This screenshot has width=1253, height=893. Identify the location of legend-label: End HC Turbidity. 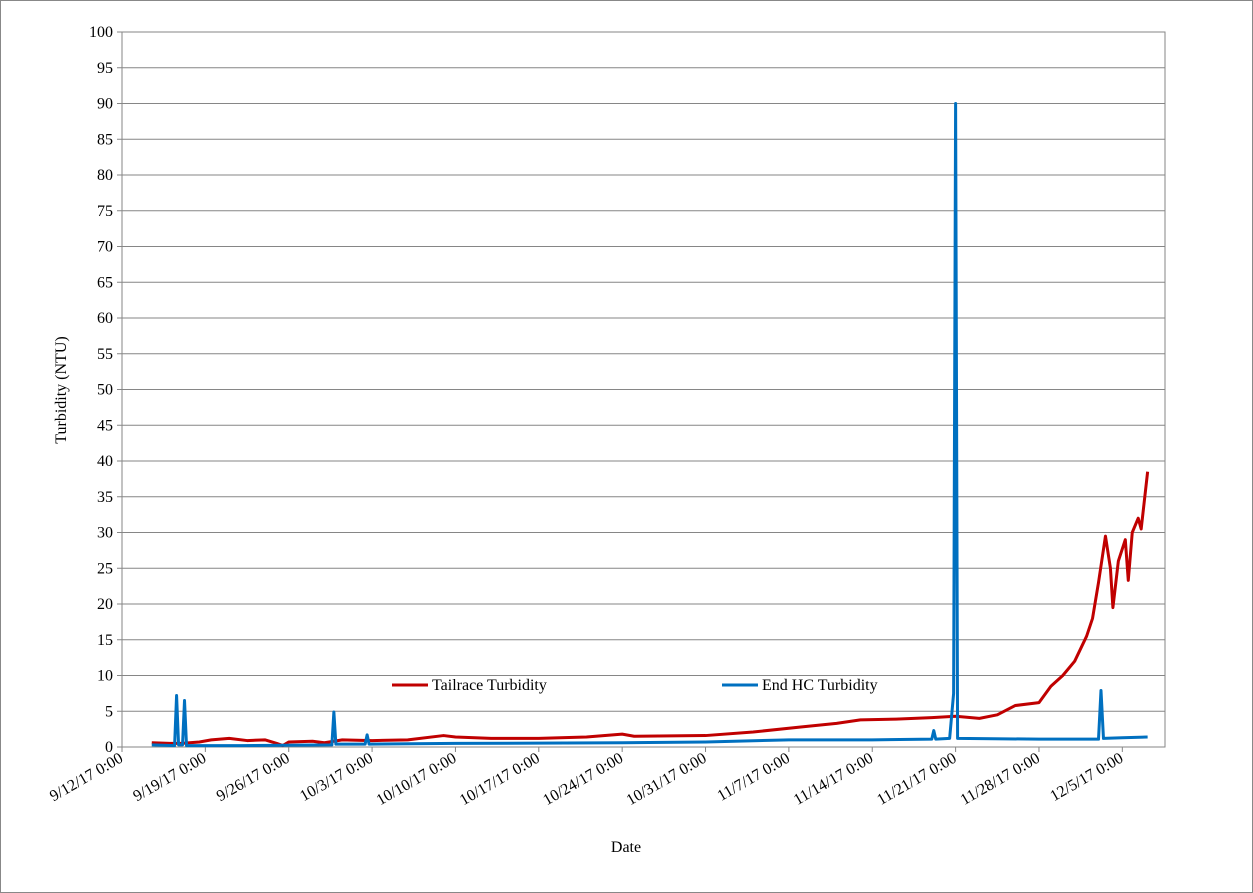
(820, 685).